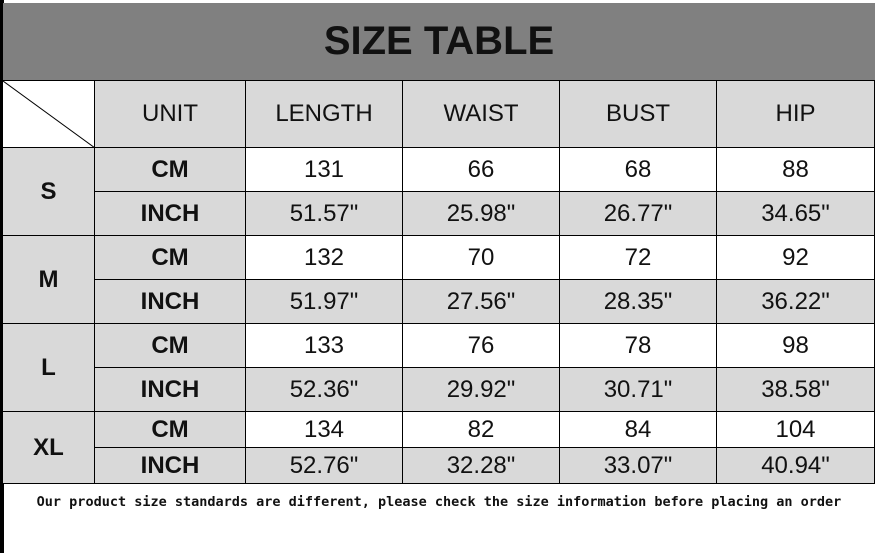 The height and width of the screenshot is (553, 875). Describe the element at coordinates (2, 276) in the screenshot. I see `left-border` at that location.